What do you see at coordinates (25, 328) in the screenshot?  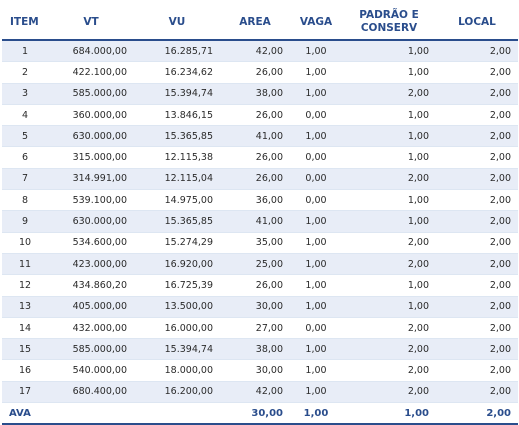 I see `cell-item: 14` at bounding box center [25, 328].